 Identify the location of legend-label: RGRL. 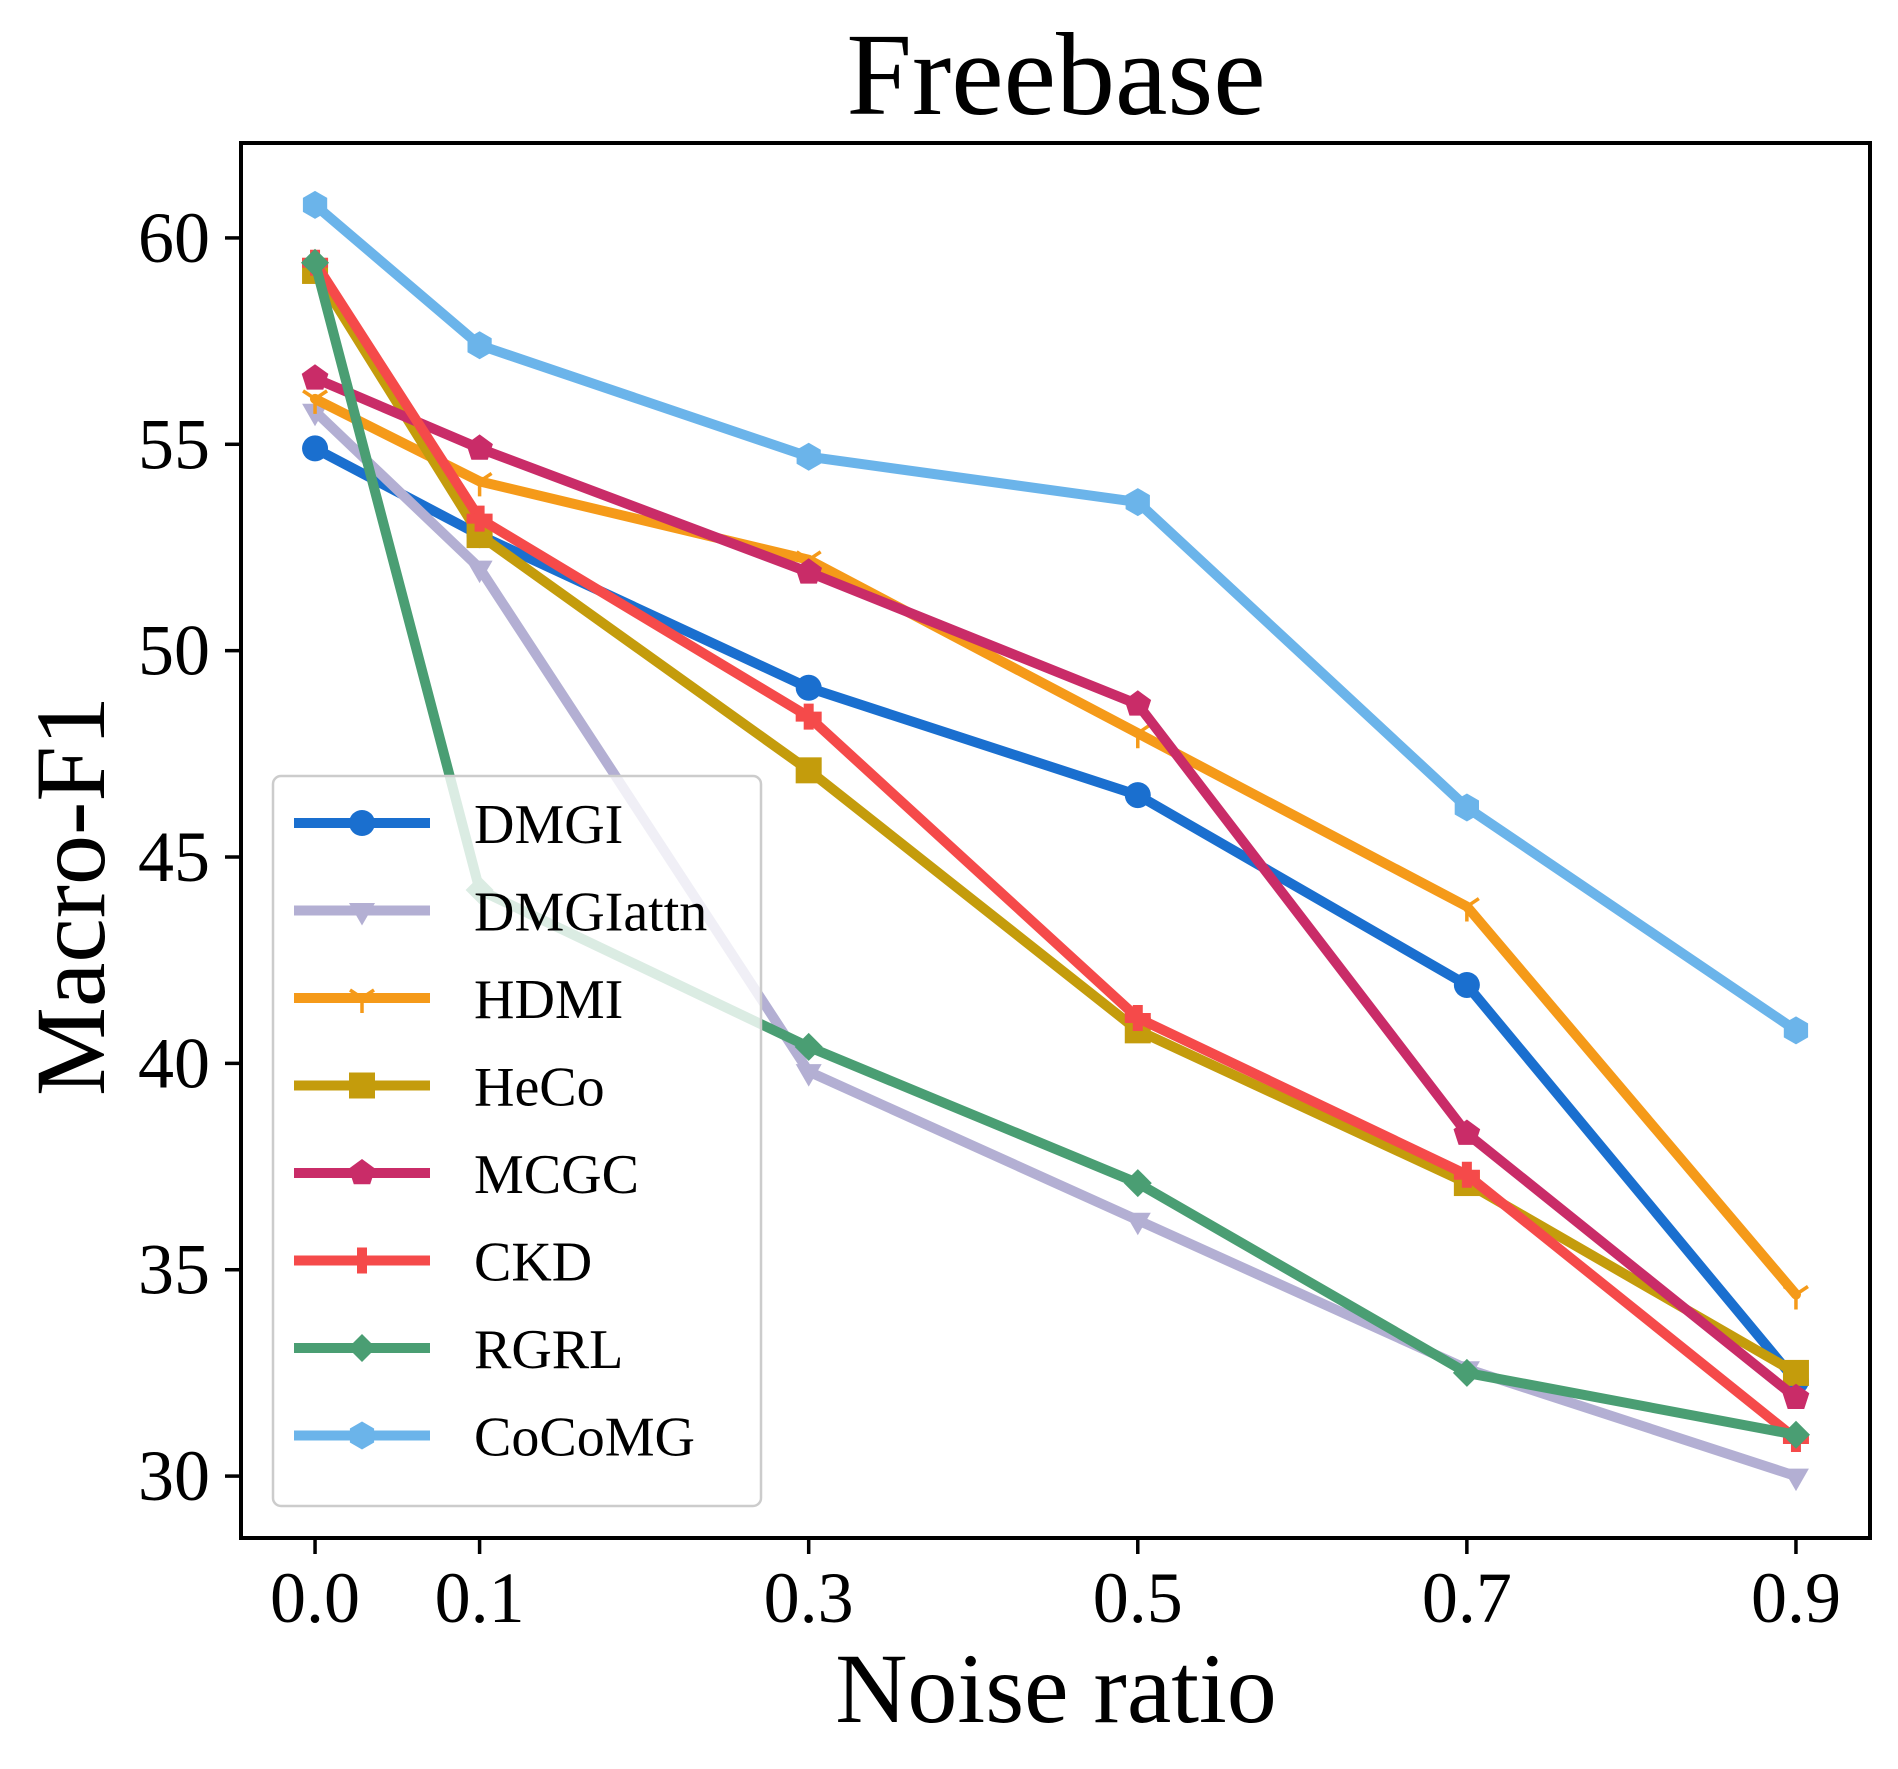
(548, 1350).